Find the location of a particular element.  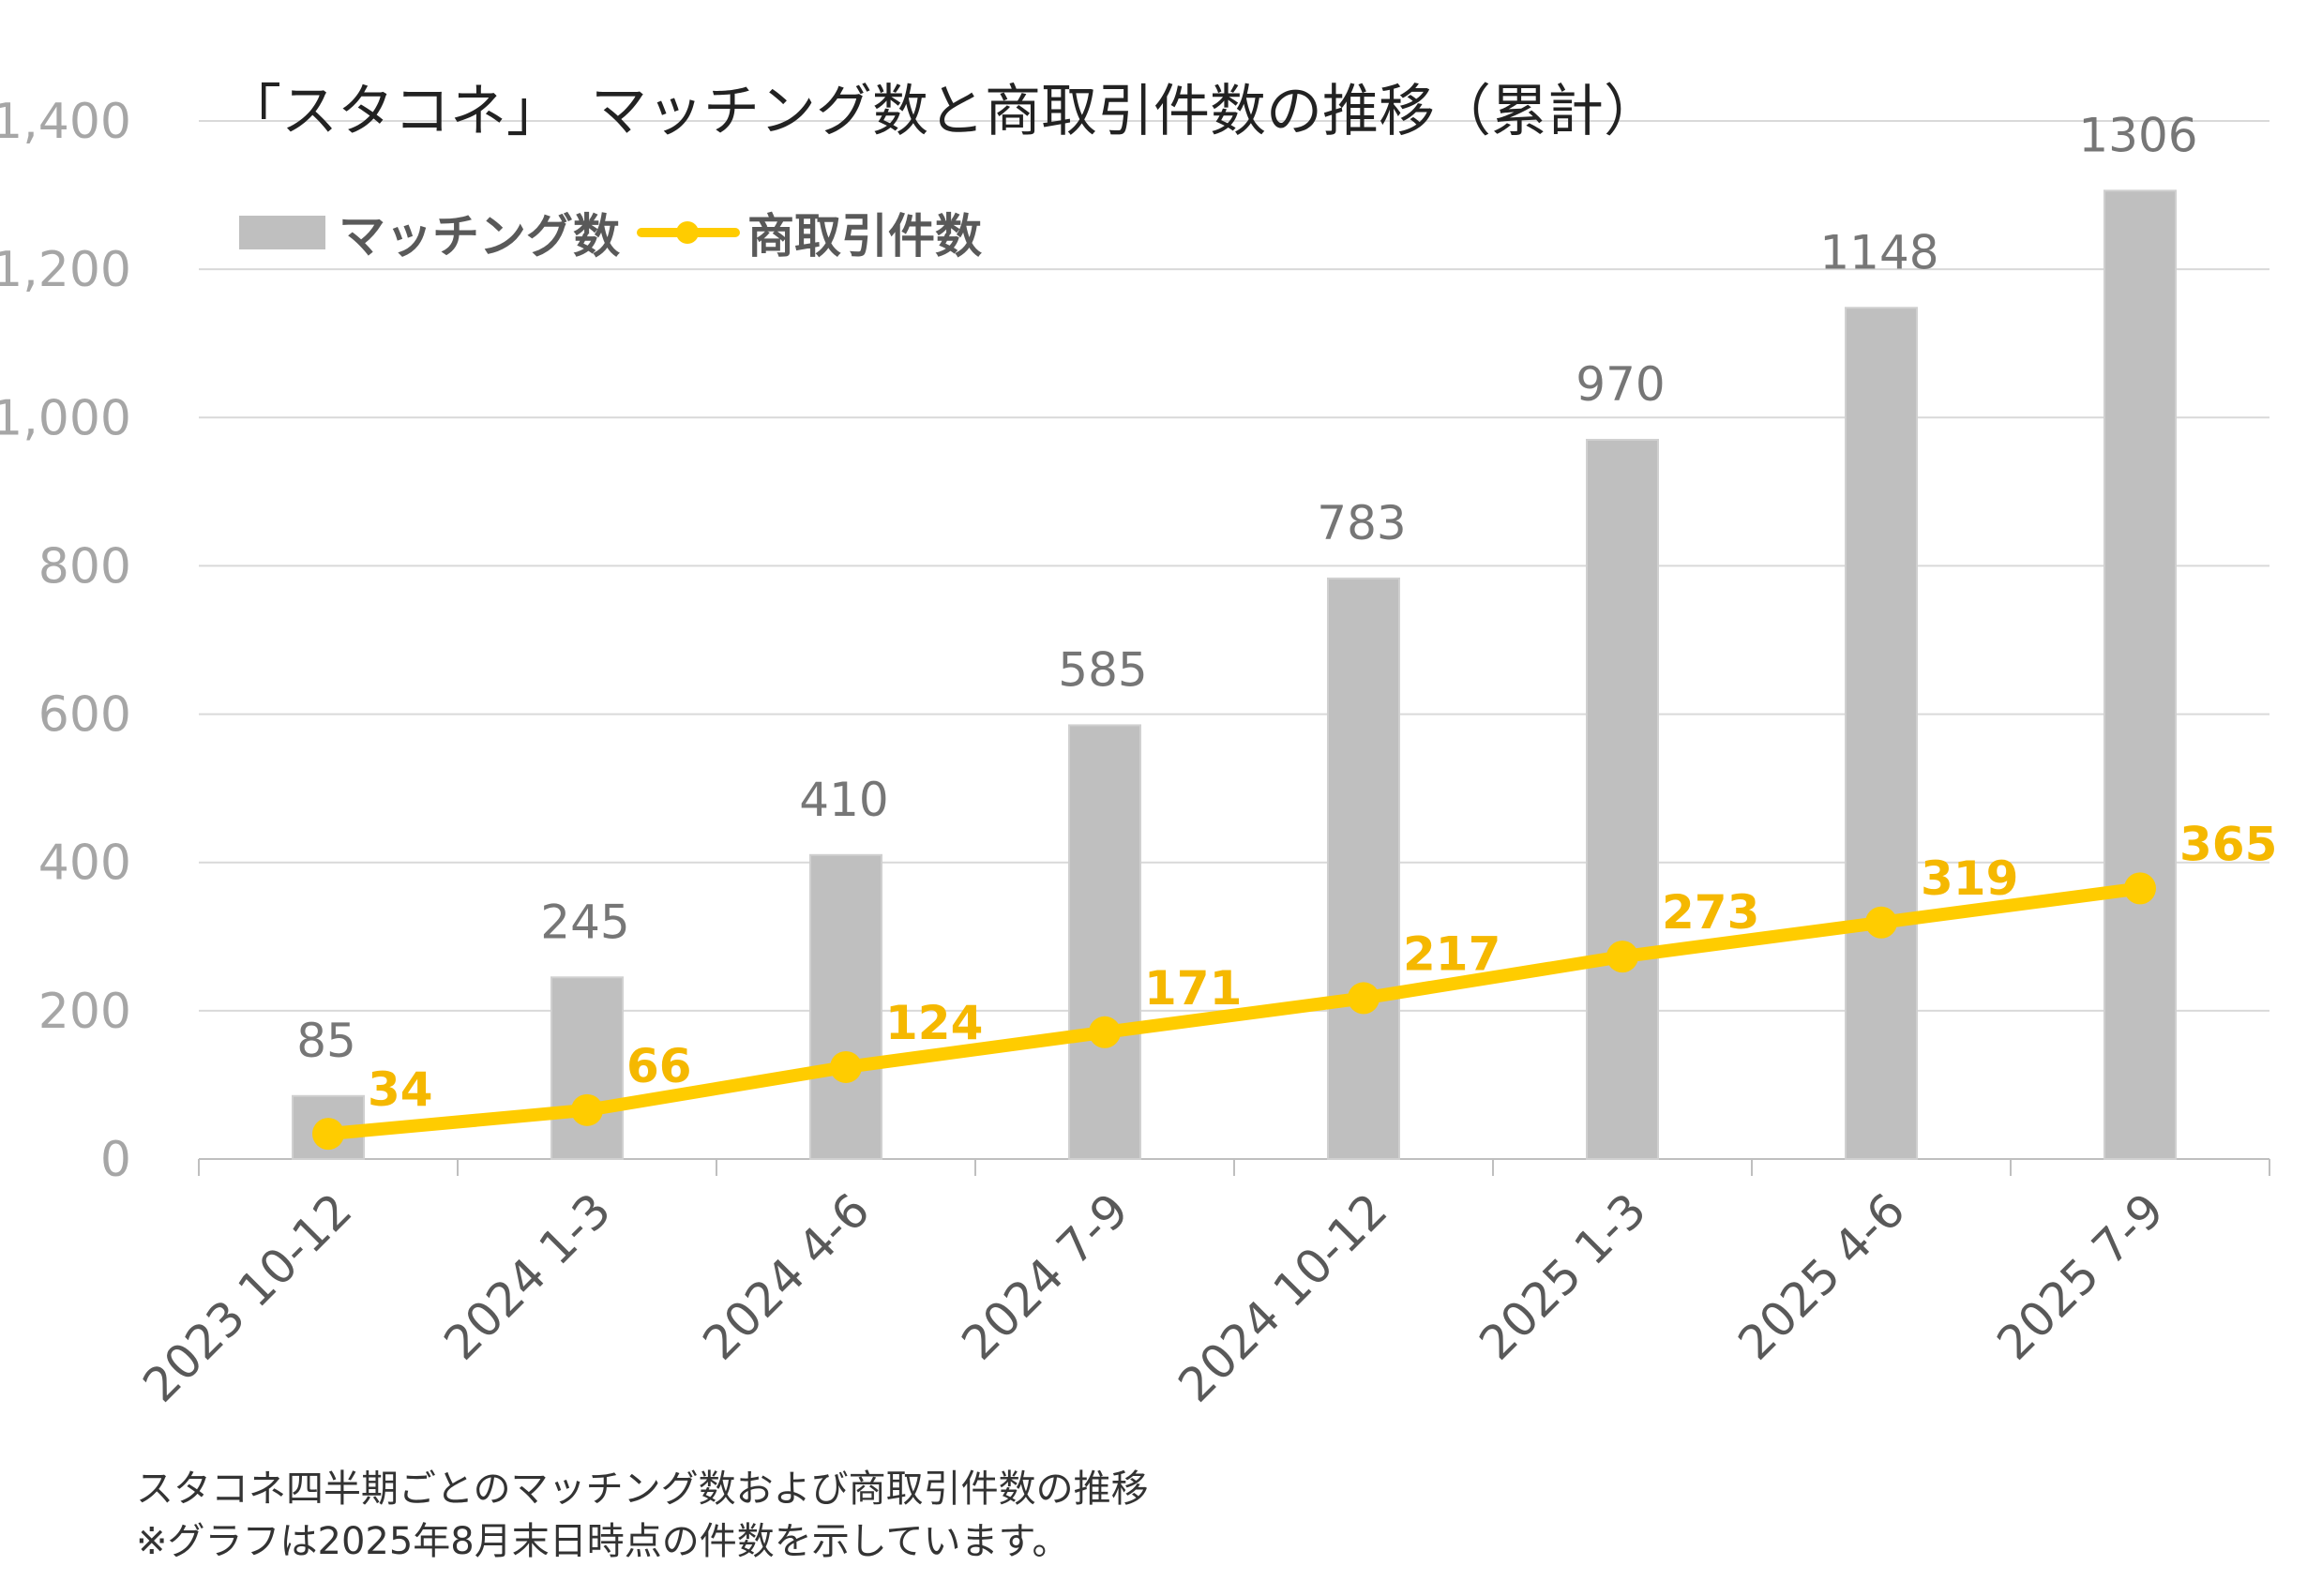

bar-value-label: 85 is located at coordinates (326, 1041).